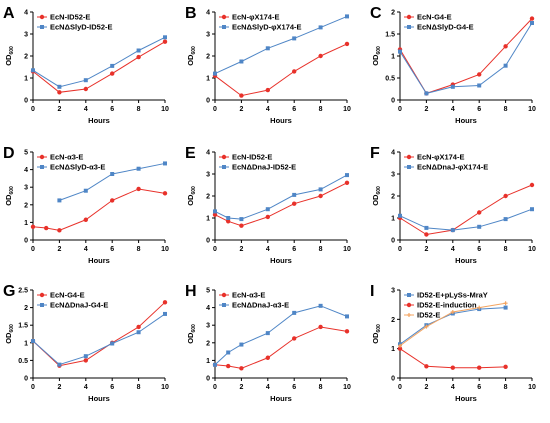 This screenshot has width=550, height=423. I want to click on y-tick-label: 1, so click(393, 349).